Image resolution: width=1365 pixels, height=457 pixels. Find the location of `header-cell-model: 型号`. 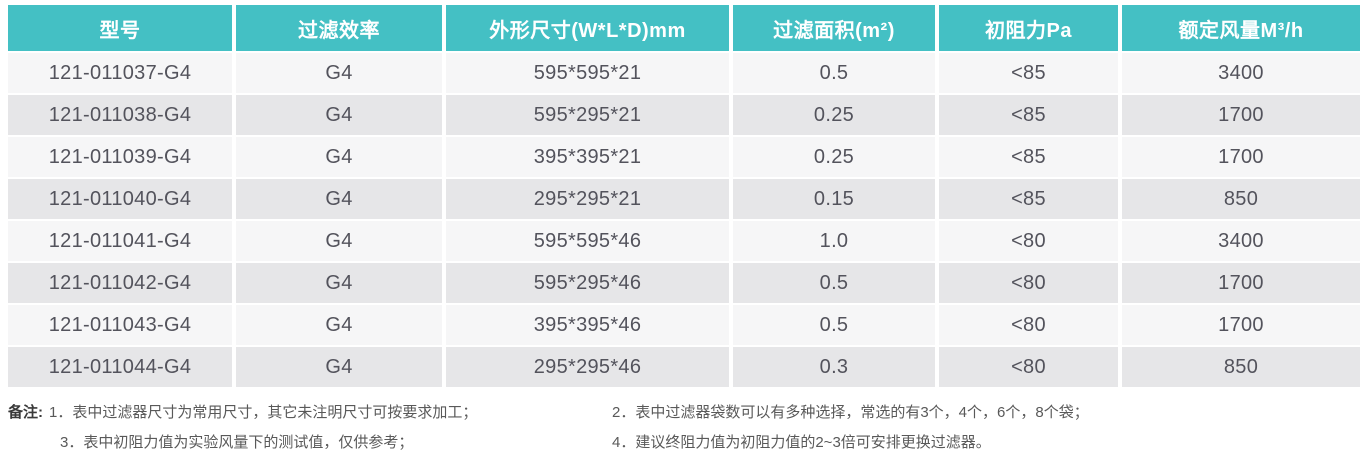

header-cell-model: 型号 is located at coordinates (120, 28).